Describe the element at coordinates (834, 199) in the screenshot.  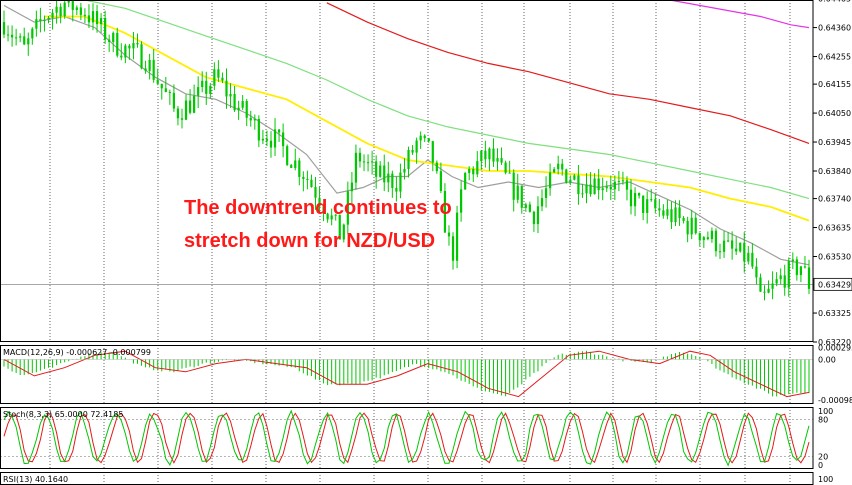
I see `price-tick-label: 0.63740` at that location.